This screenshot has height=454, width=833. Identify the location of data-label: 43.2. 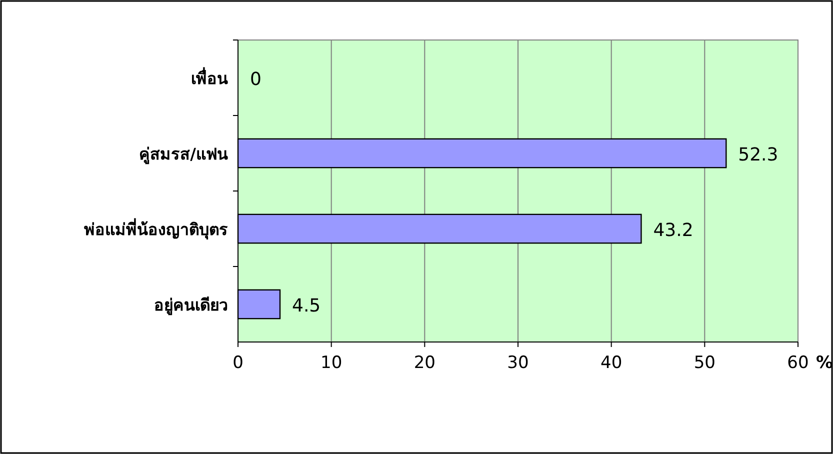
(673, 230).